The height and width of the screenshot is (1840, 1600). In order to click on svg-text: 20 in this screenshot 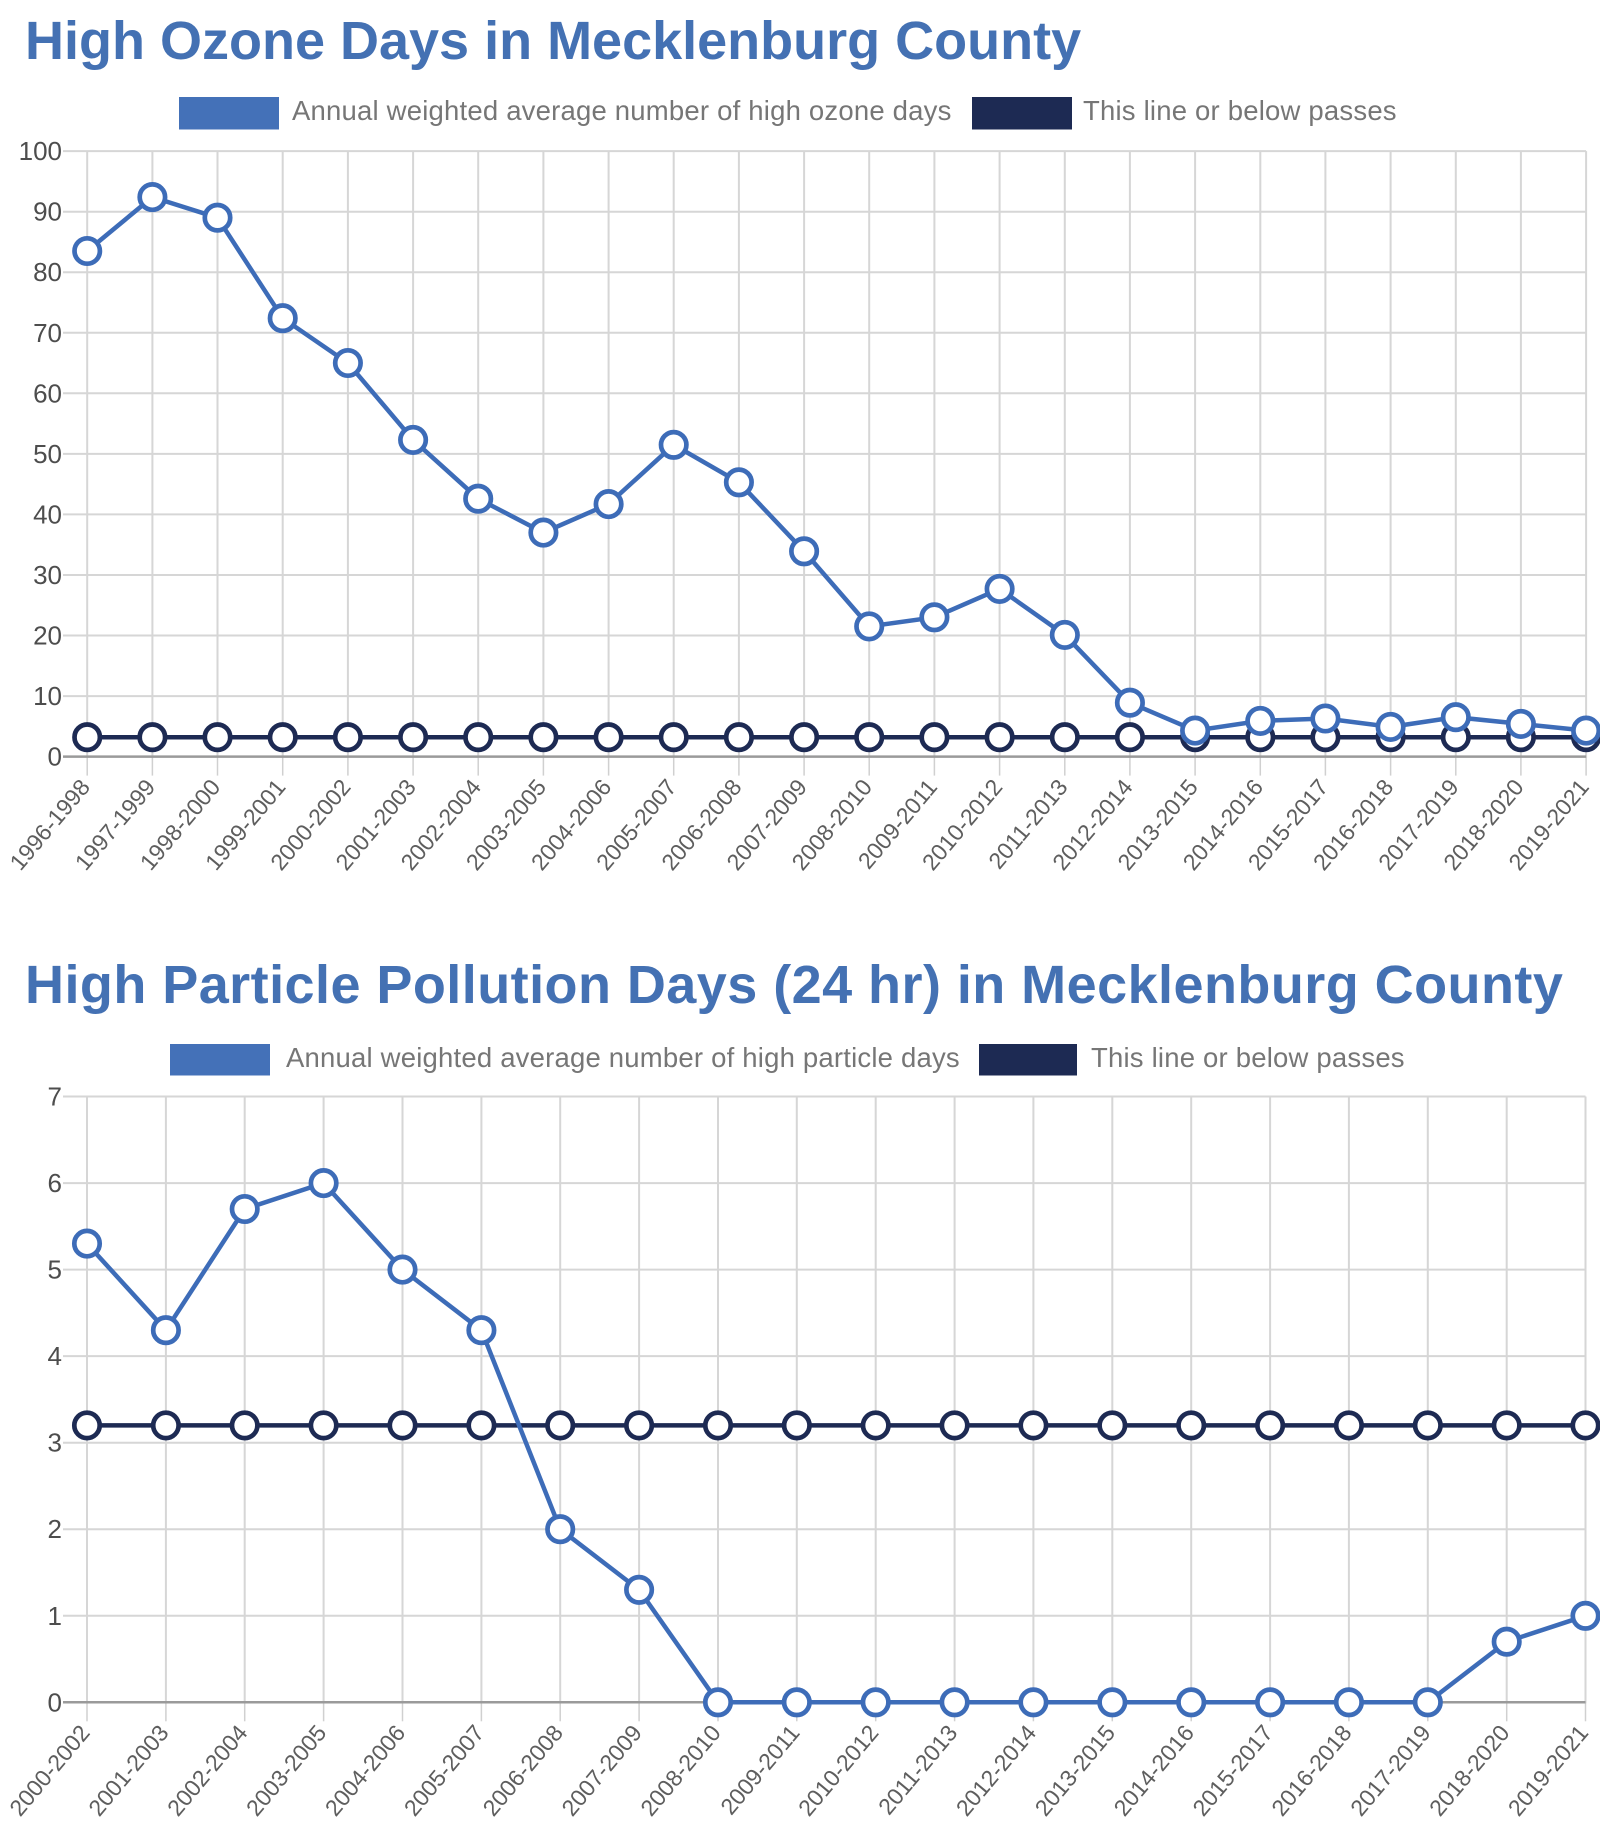, I will do `click(47, 636)`.